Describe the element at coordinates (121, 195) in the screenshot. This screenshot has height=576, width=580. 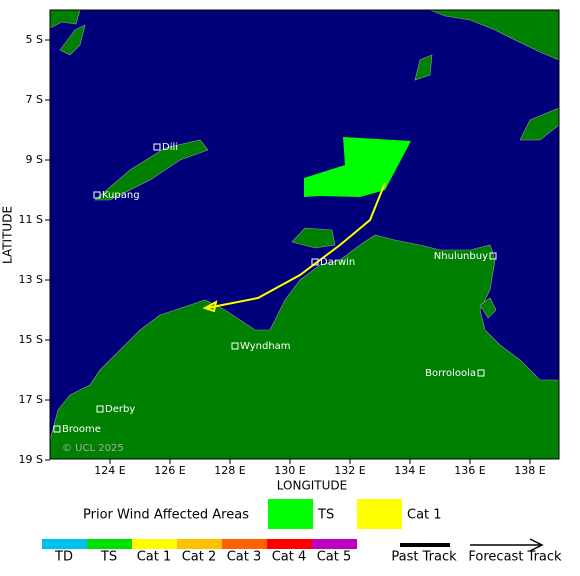
I see `place-label: Kupang` at that location.